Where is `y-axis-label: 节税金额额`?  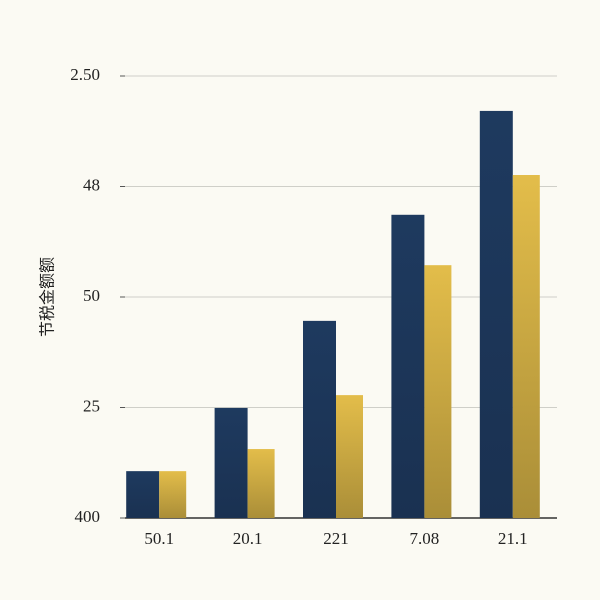
y-axis-label: 节税金额额 is located at coordinates (47, 297).